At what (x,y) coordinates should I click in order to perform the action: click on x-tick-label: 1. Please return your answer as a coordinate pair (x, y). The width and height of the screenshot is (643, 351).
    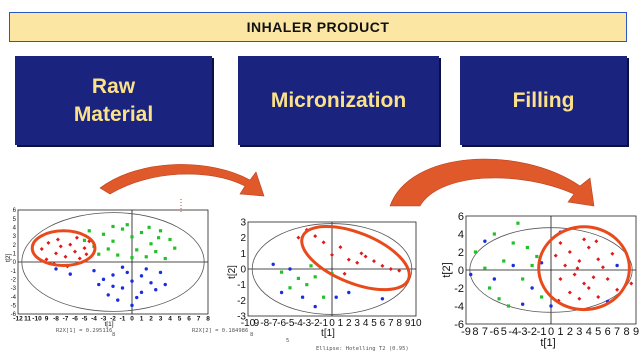
    Looking at the image, I should click on (341, 323).